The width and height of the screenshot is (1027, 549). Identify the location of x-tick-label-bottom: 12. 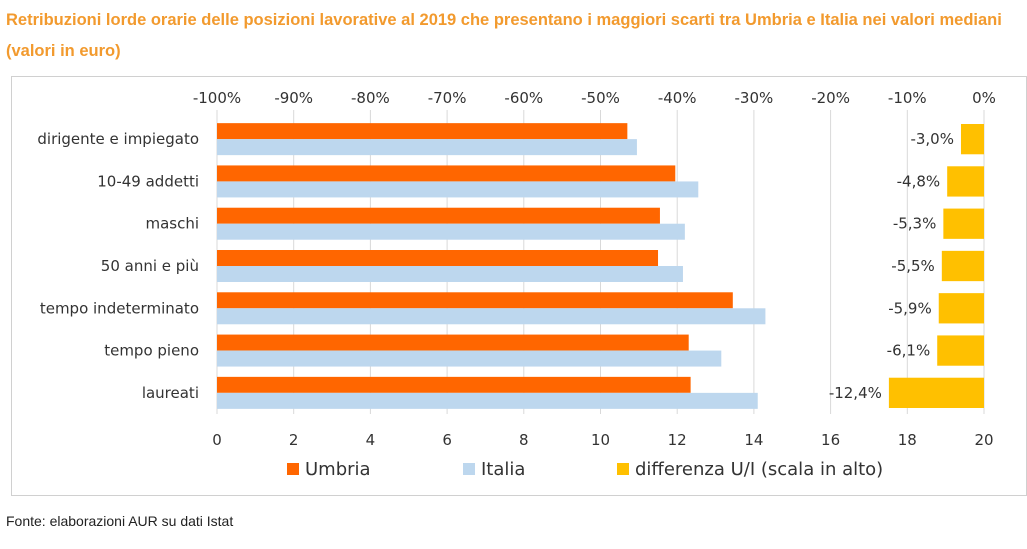
(677, 440).